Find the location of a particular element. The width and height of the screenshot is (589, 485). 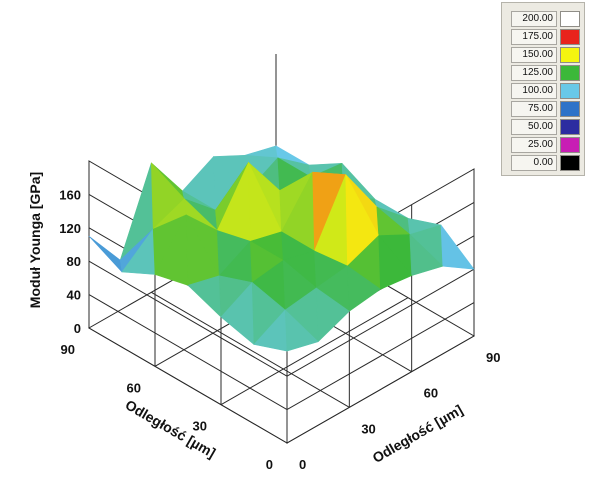

legend-entry: 175.00 is located at coordinates (546, 37).